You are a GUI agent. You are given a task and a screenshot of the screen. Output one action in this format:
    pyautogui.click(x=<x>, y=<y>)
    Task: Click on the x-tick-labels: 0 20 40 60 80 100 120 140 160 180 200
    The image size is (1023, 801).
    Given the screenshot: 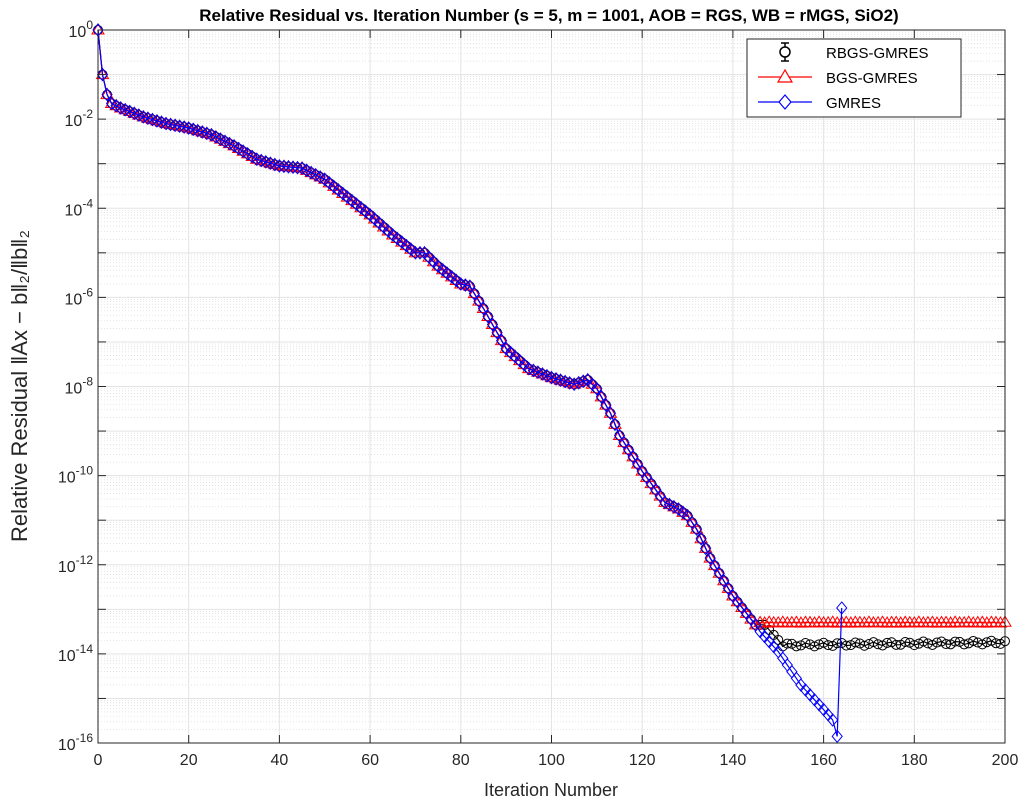 What is the action you would take?
    pyautogui.click(x=556, y=760)
    